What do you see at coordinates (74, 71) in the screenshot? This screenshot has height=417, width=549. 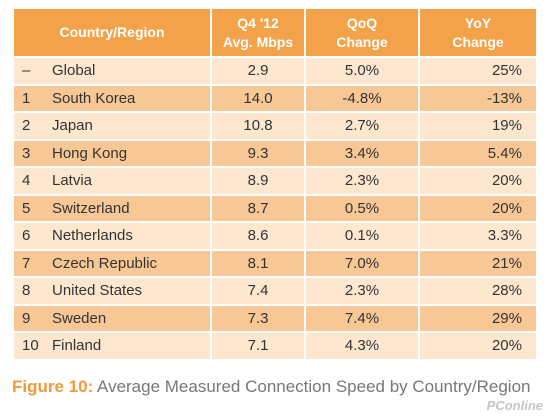 I see `country-name: Global` at bounding box center [74, 71].